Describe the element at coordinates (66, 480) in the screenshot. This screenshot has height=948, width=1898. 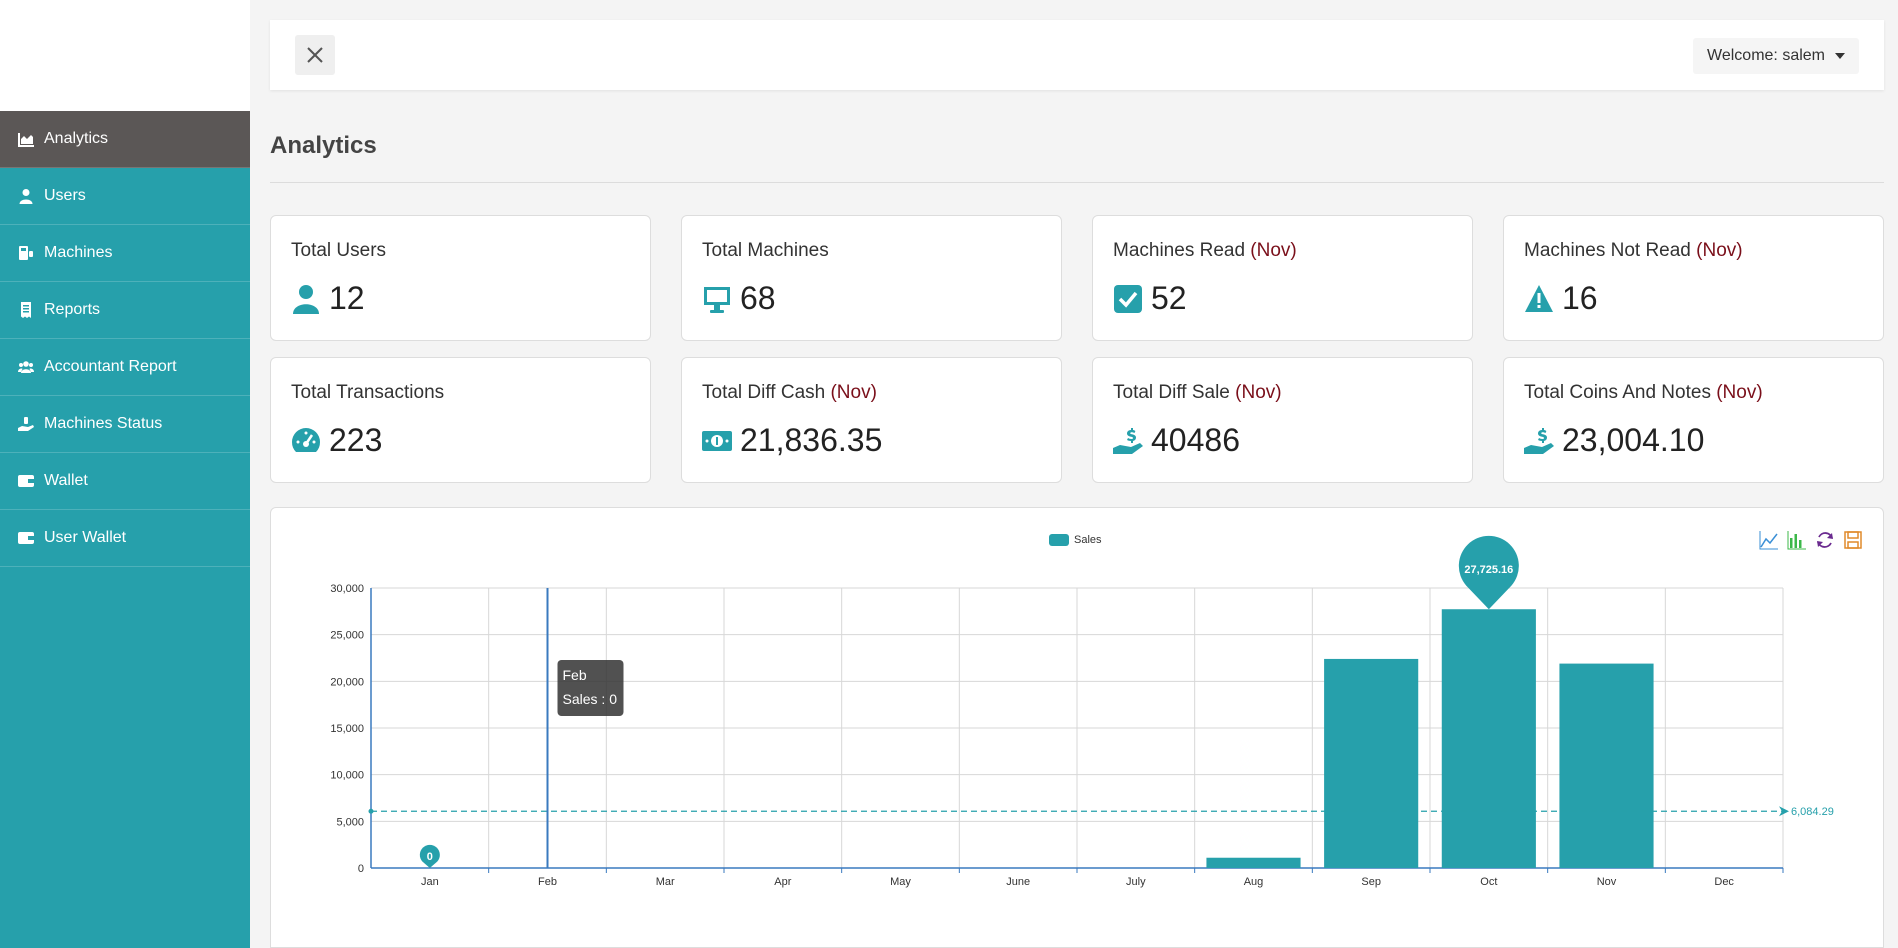
I see `sidebar-item-label: Wallet` at that location.